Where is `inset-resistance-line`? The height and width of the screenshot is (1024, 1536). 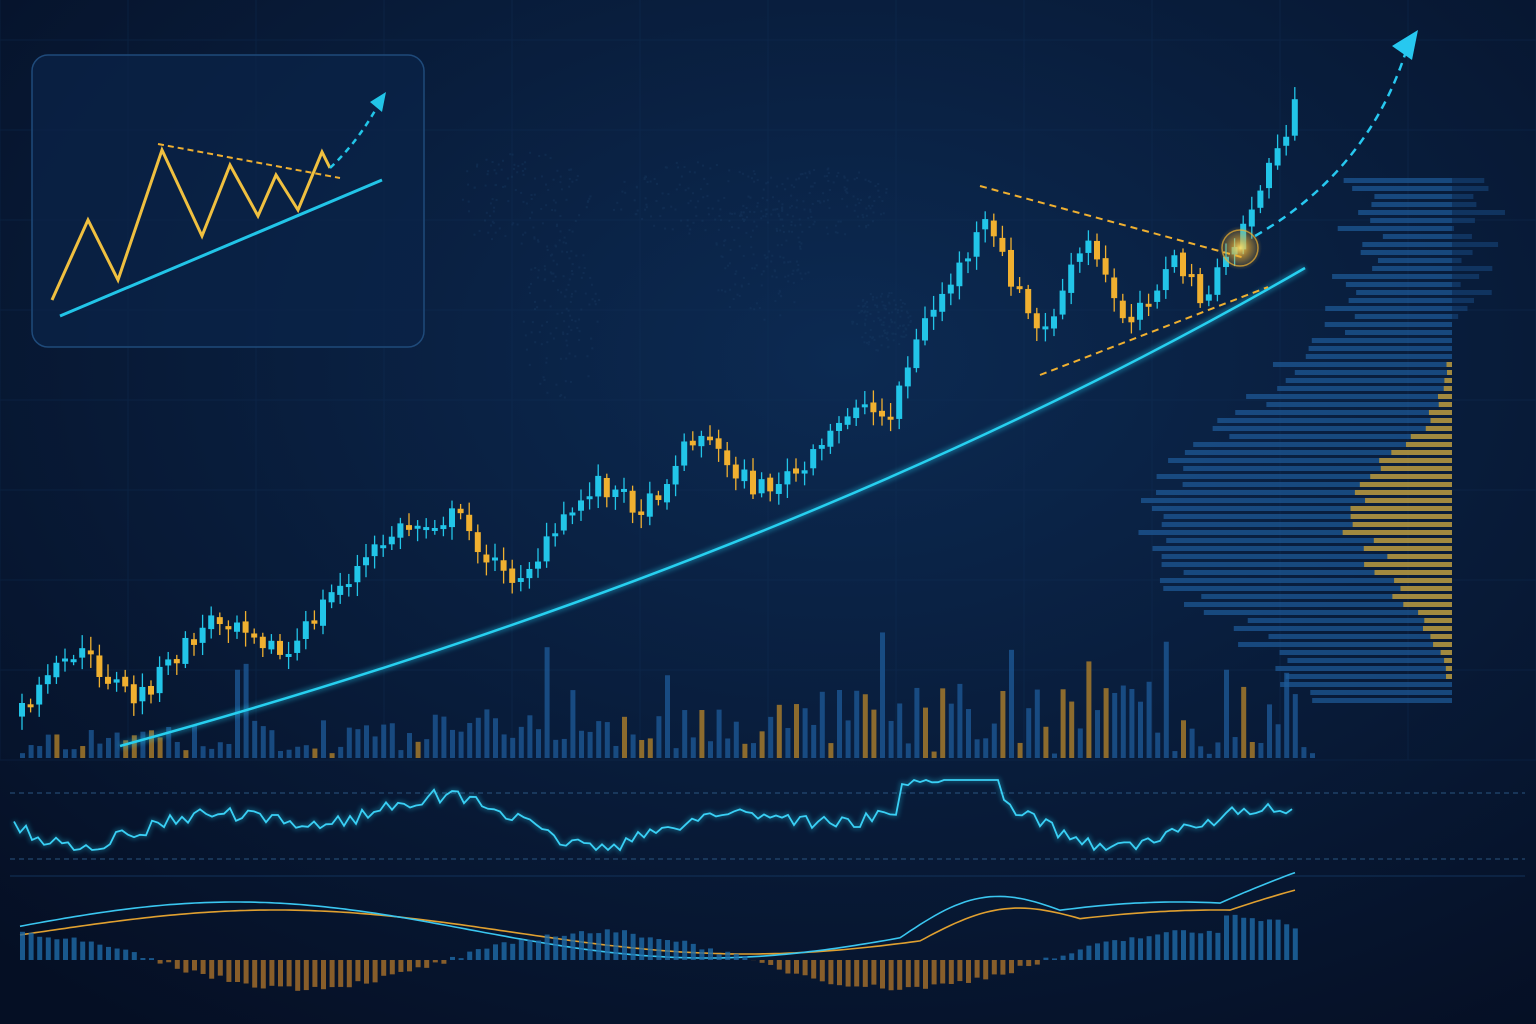 inset-resistance-line is located at coordinates (249, 161).